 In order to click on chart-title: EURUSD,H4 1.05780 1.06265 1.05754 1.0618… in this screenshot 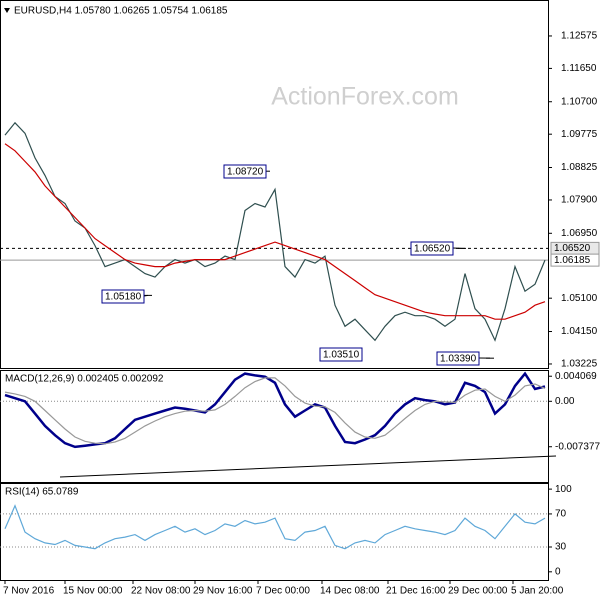, I will do `click(121, 11)`.